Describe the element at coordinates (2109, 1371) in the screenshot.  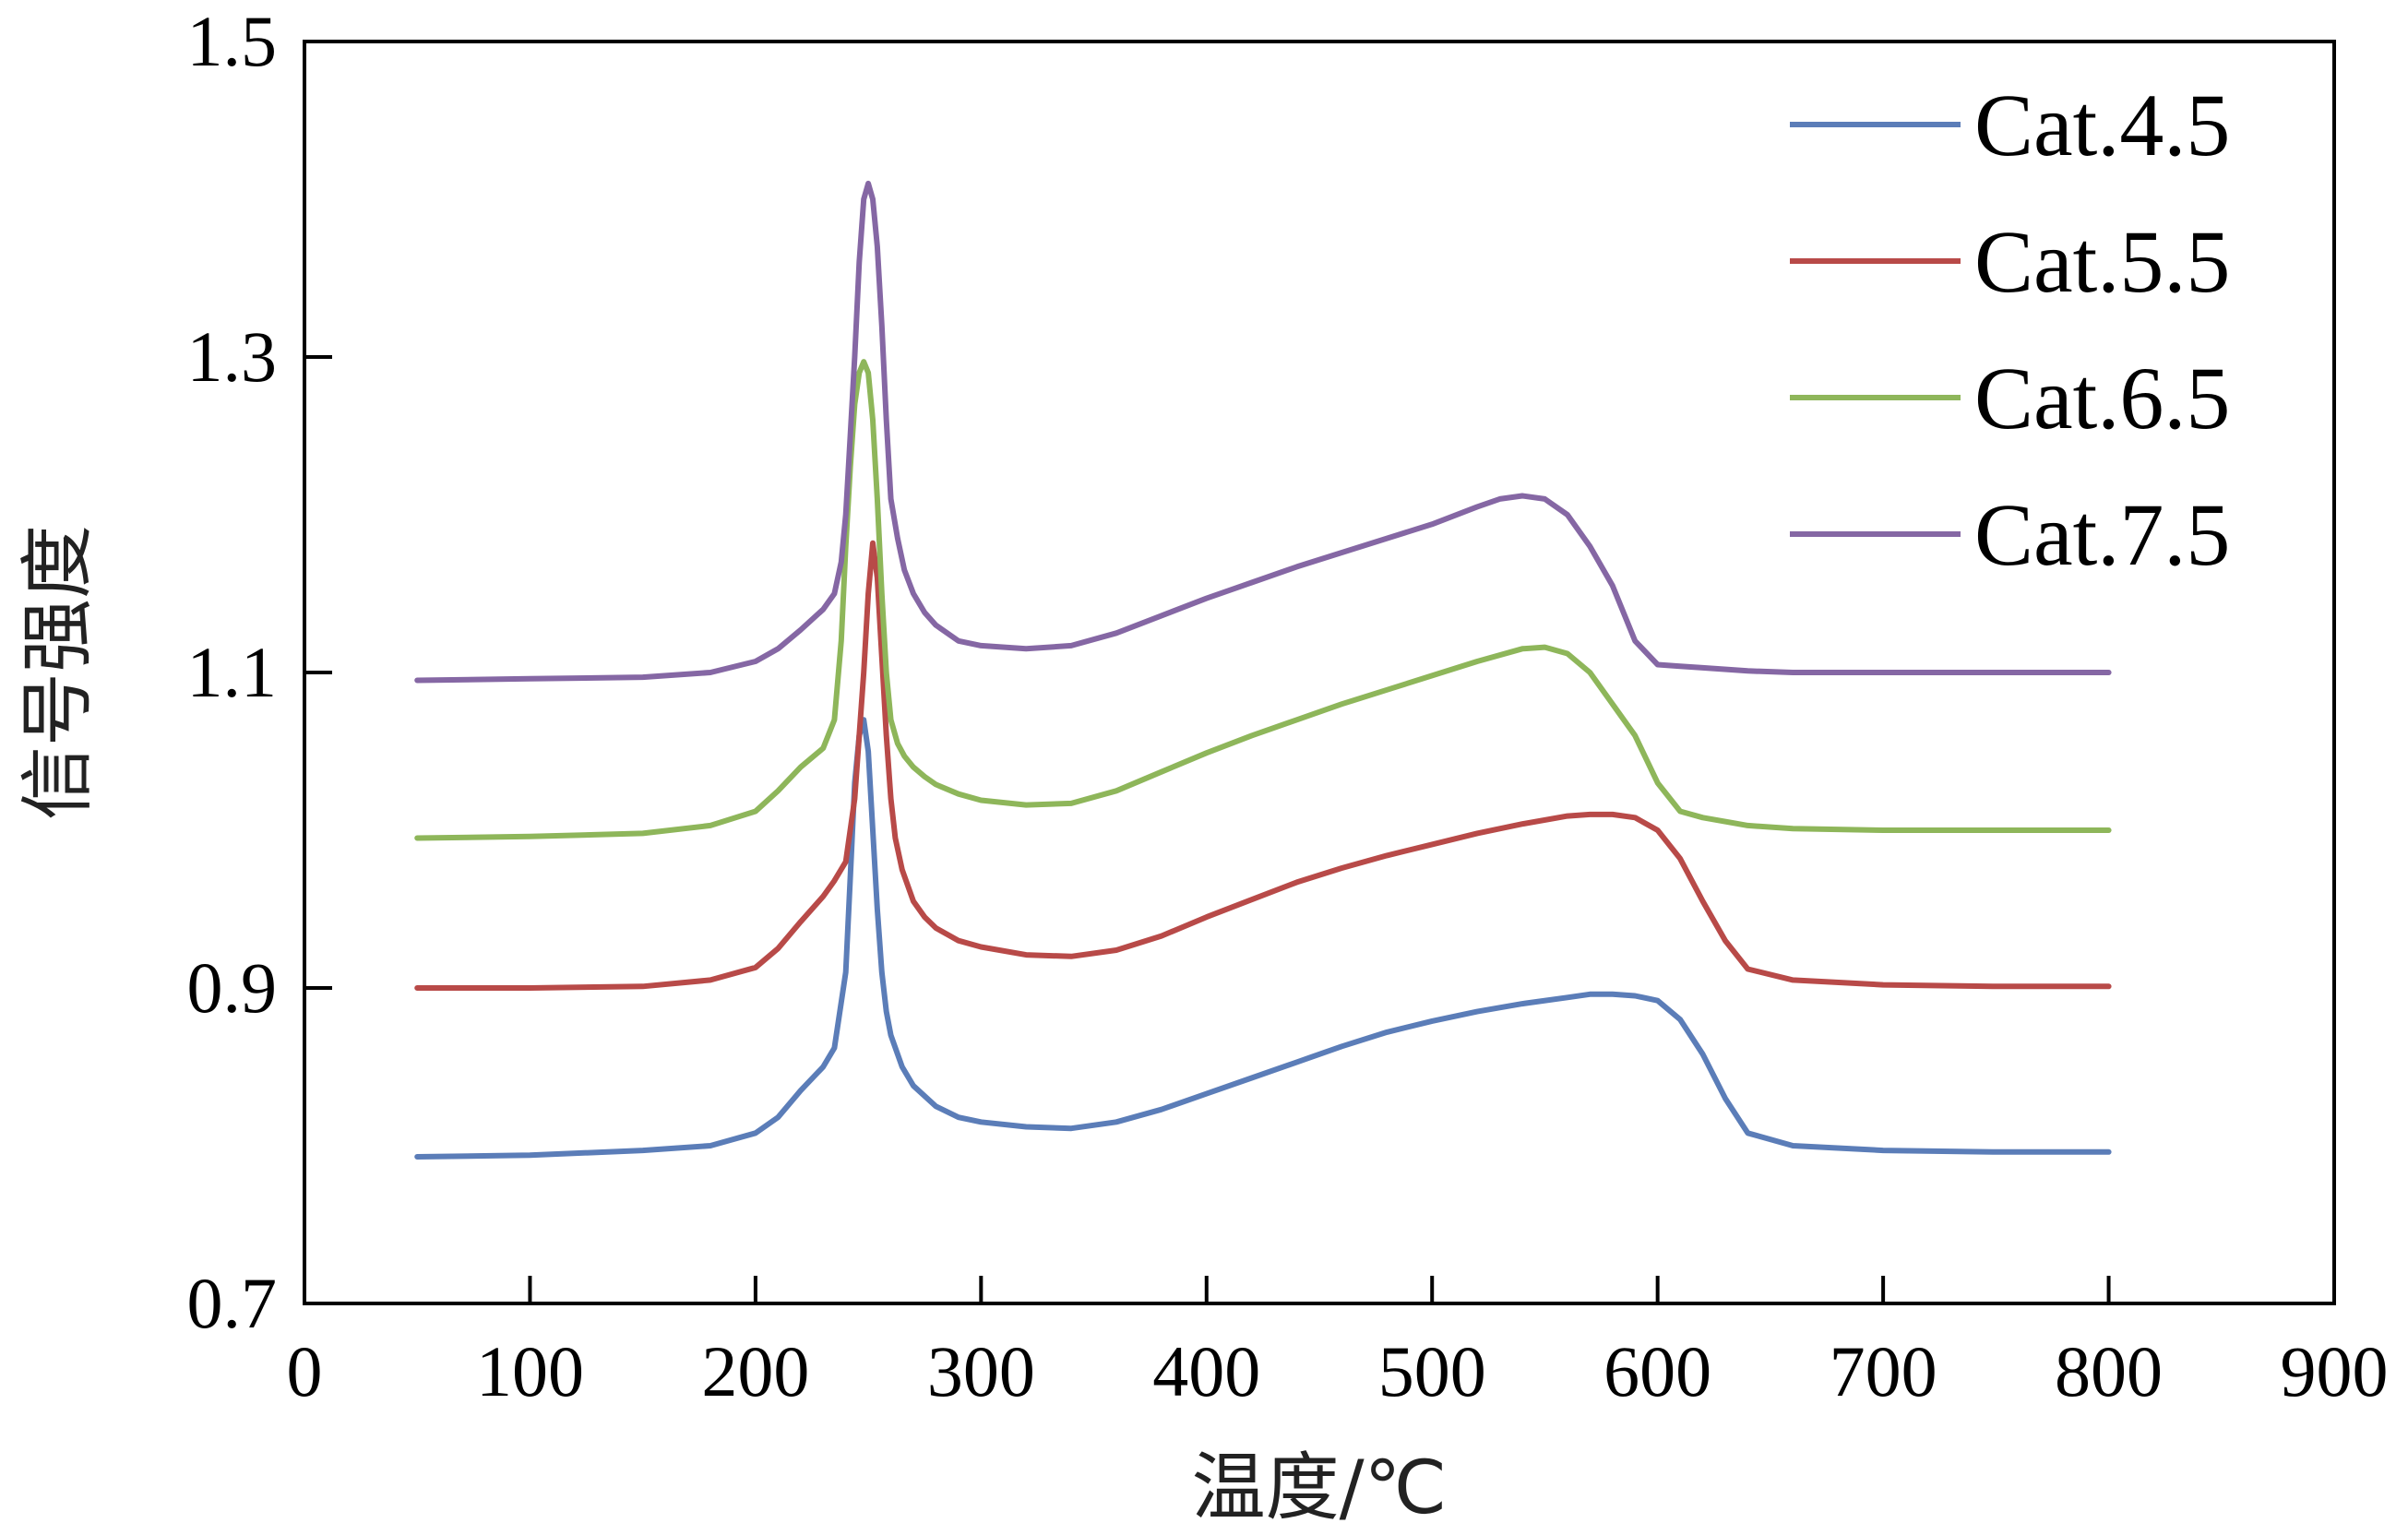
I see `x-tick-label: 800` at that location.